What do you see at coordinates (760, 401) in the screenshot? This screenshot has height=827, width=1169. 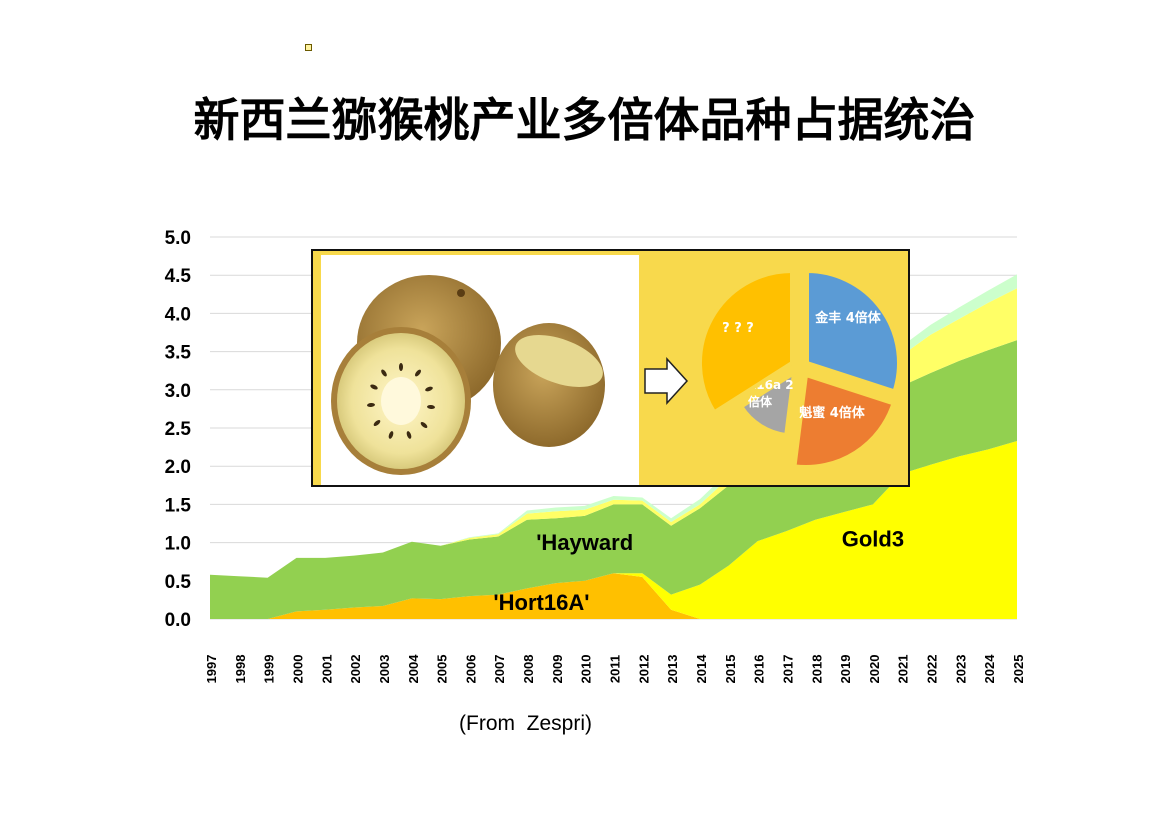 I see `pie-slice-label: 倍体` at bounding box center [760, 401].